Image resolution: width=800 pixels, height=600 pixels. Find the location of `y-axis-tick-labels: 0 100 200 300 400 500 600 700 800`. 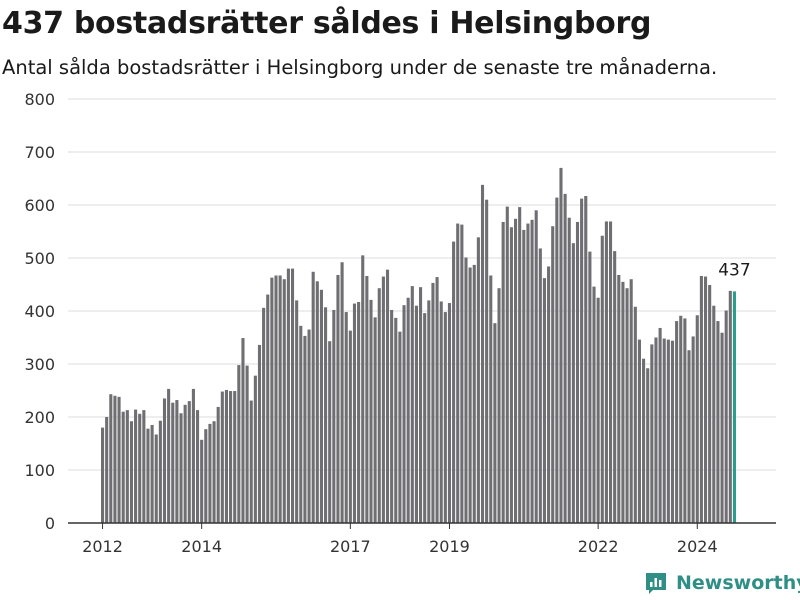

y-axis-tick-labels: 0 100 200 300 400 500 600 700 800 is located at coordinates (39, 311).